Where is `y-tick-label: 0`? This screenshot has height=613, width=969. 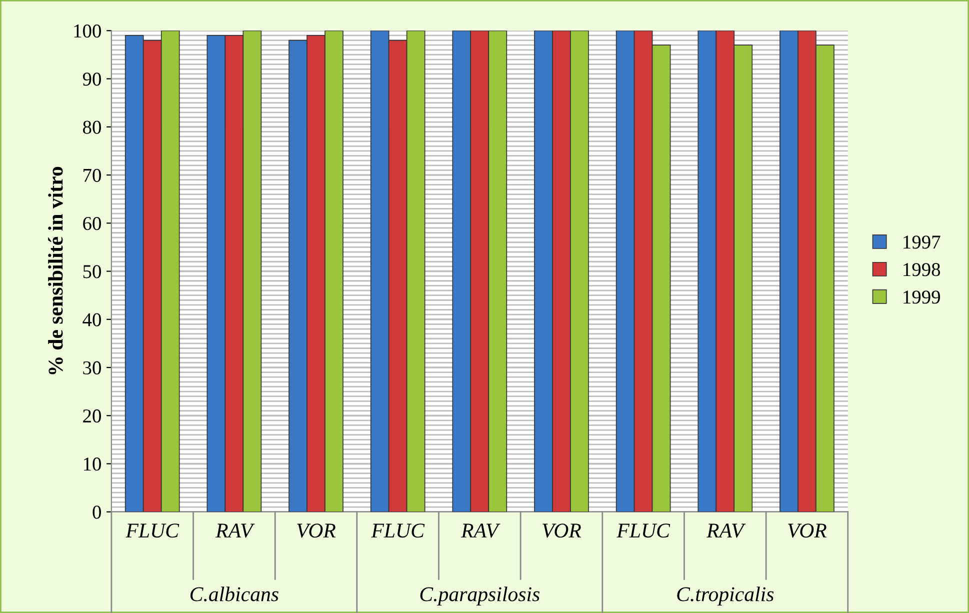
y-tick-label: 0 is located at coordinates (96, 512).